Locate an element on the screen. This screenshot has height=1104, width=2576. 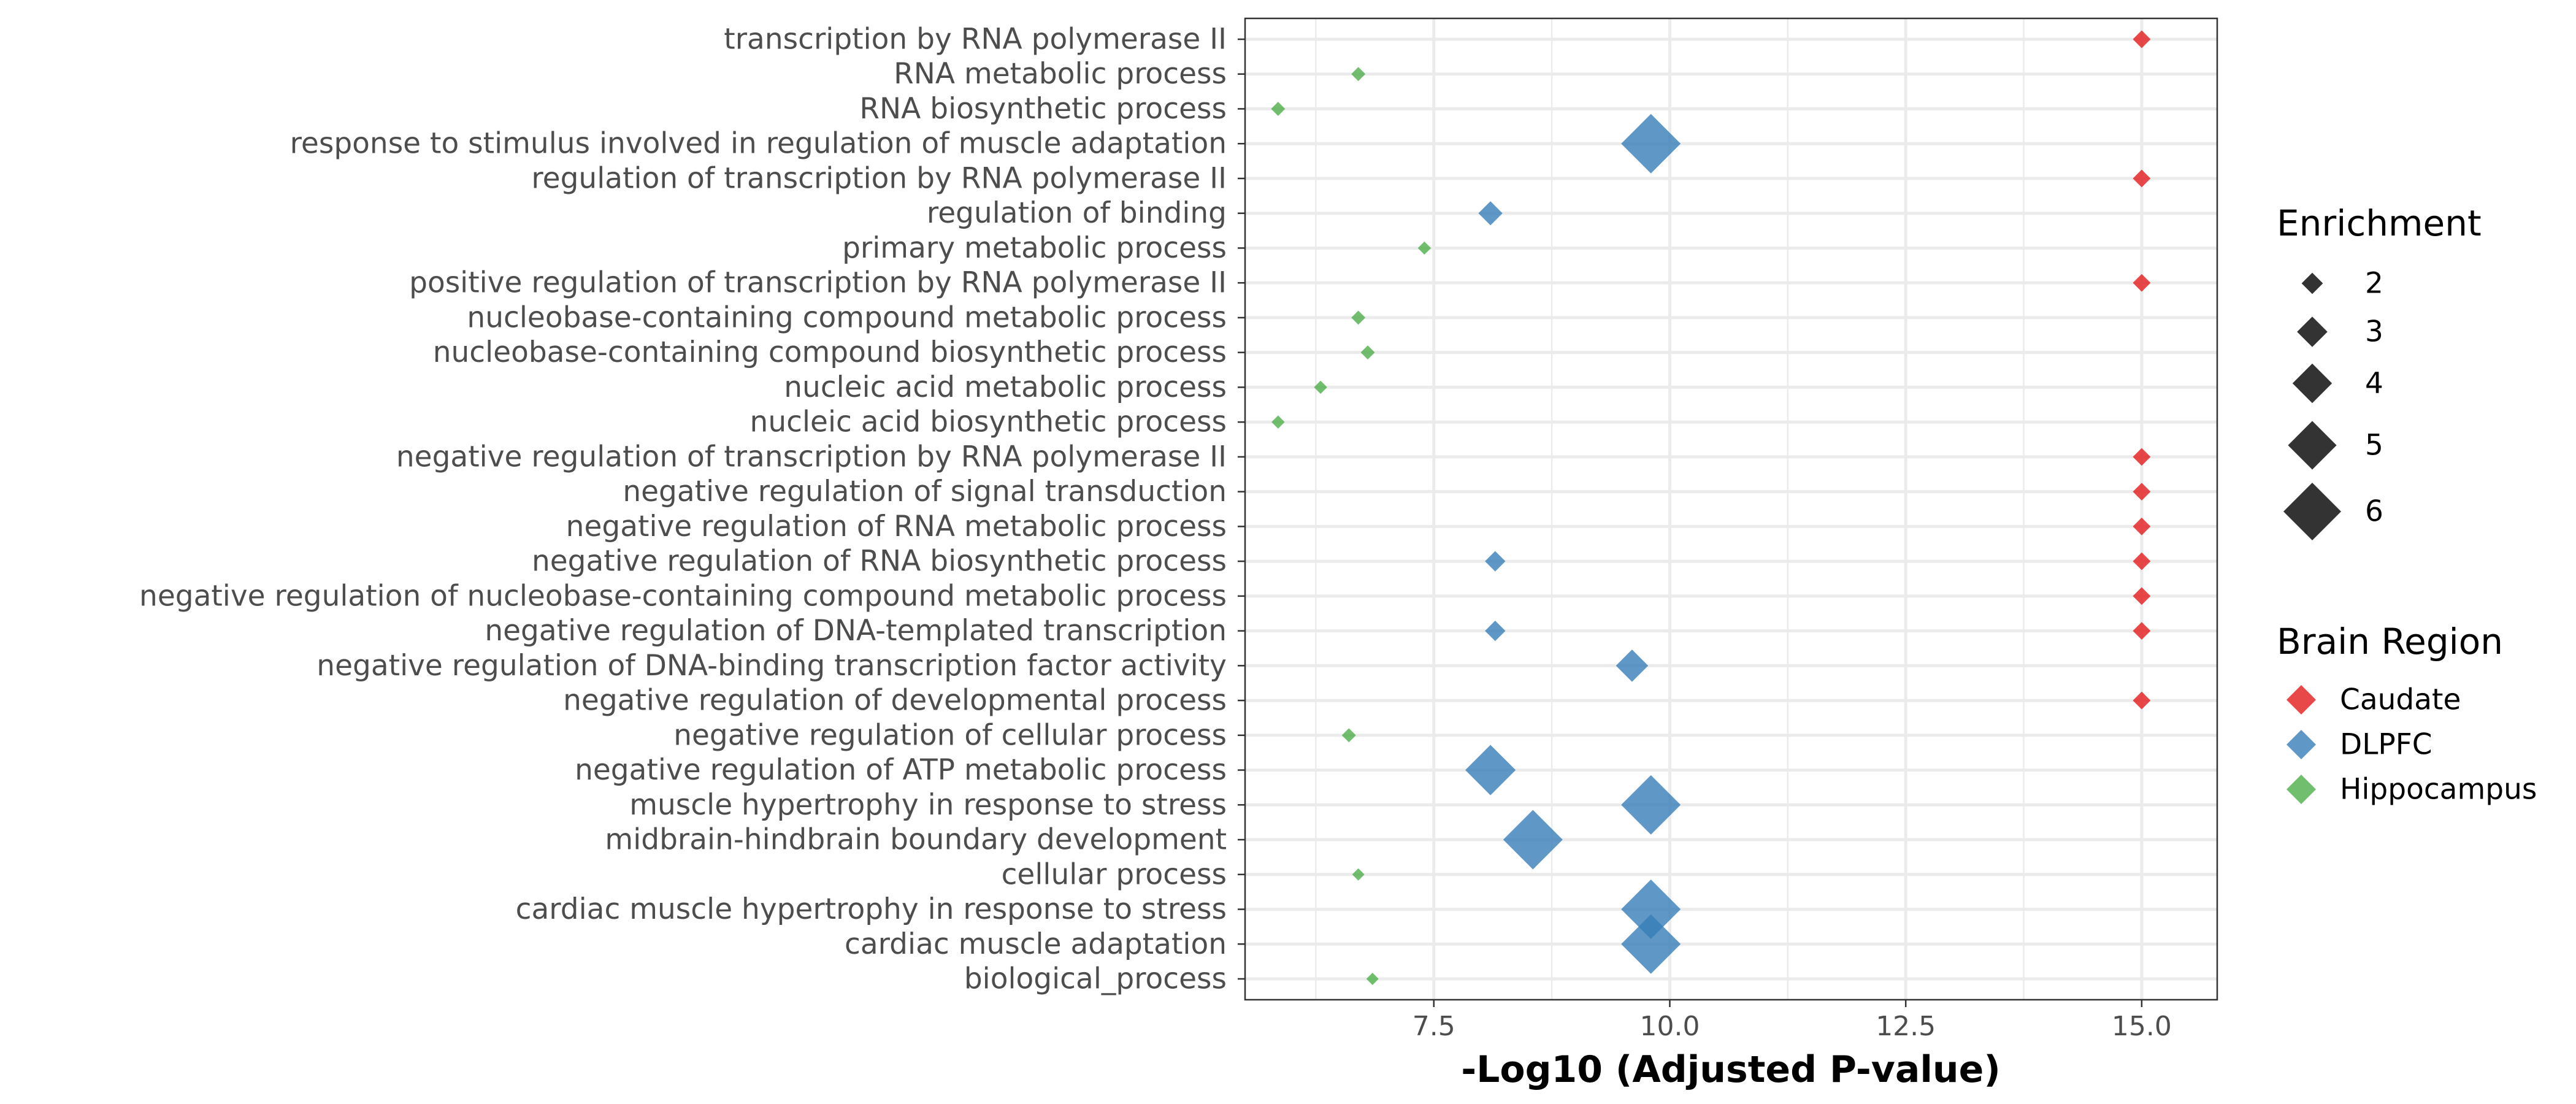
color-legend: Caudate DLPFC Hippocampus is located at coordinates (2412, 745).